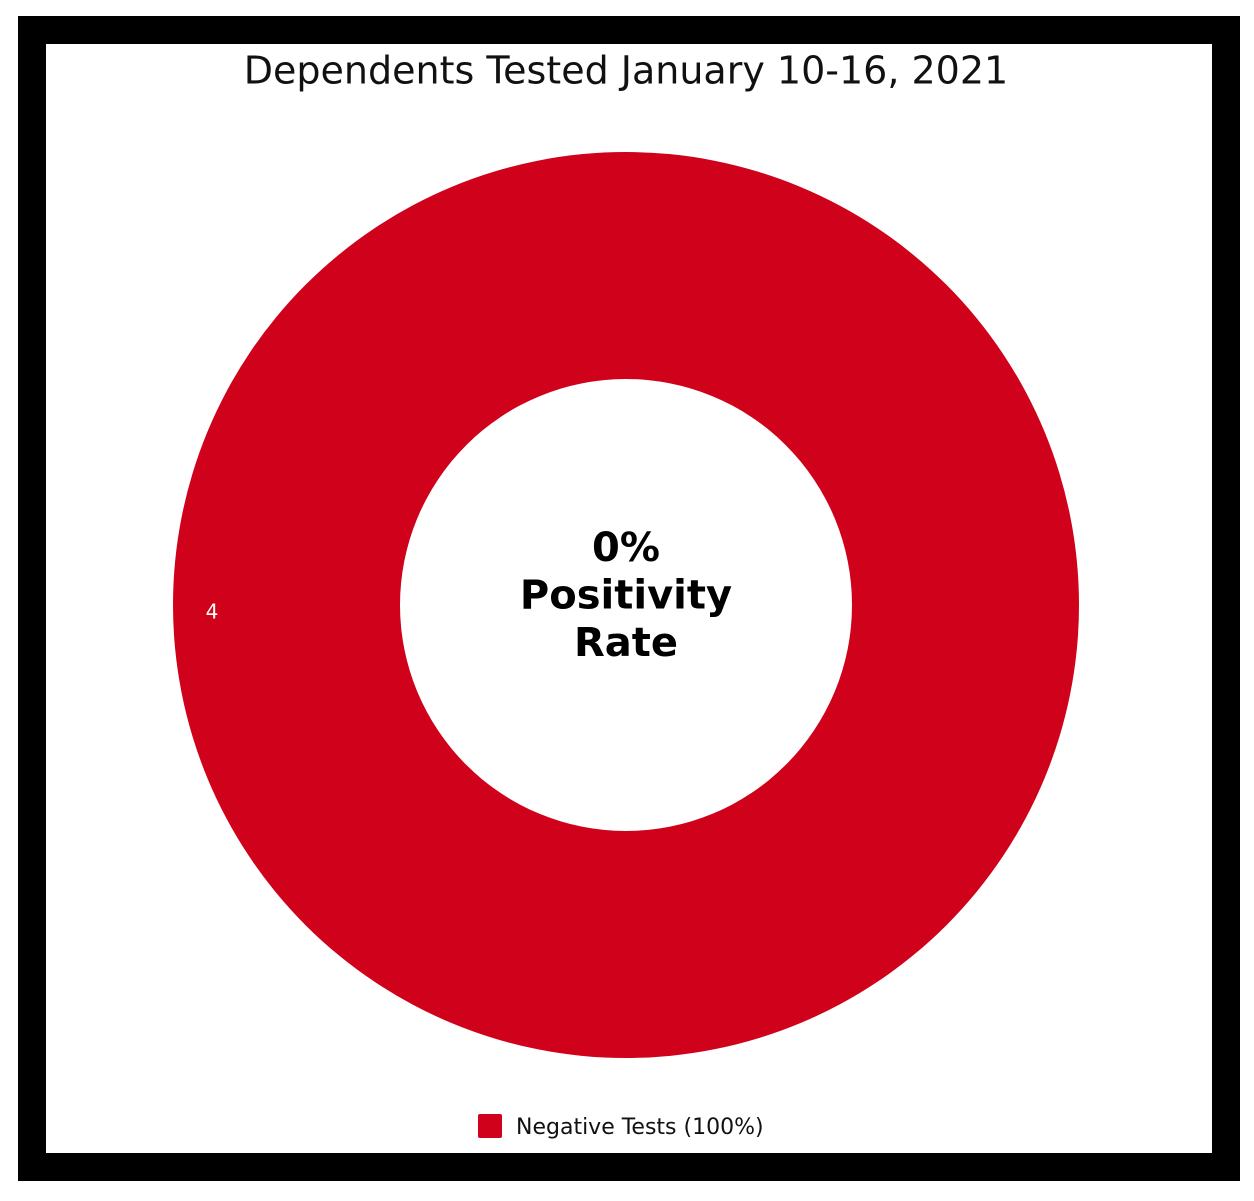  I want to click on legend-swatch, so click(490, 1126).